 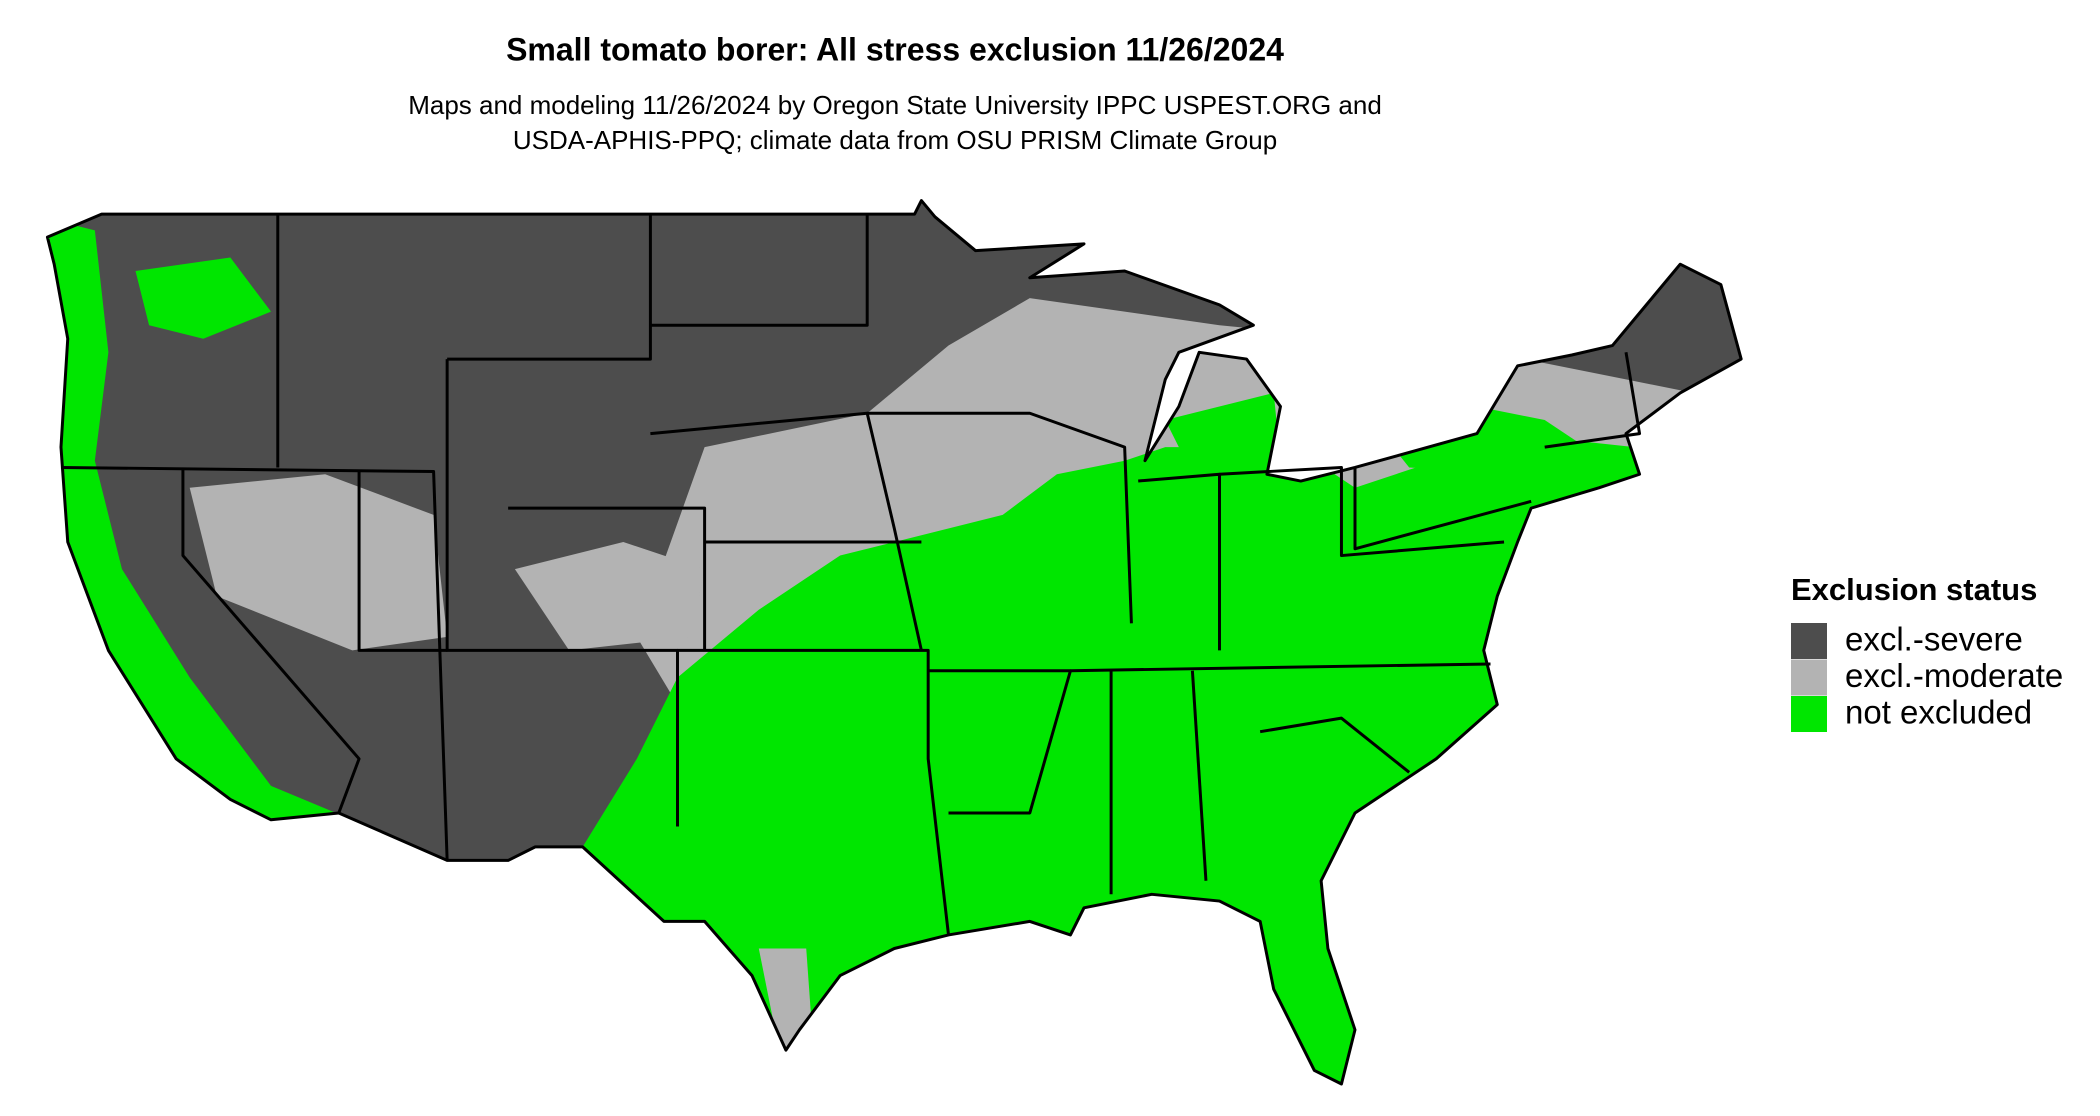 I want to click on legend-title: Exclusion status, so click(x=1914, y=589).